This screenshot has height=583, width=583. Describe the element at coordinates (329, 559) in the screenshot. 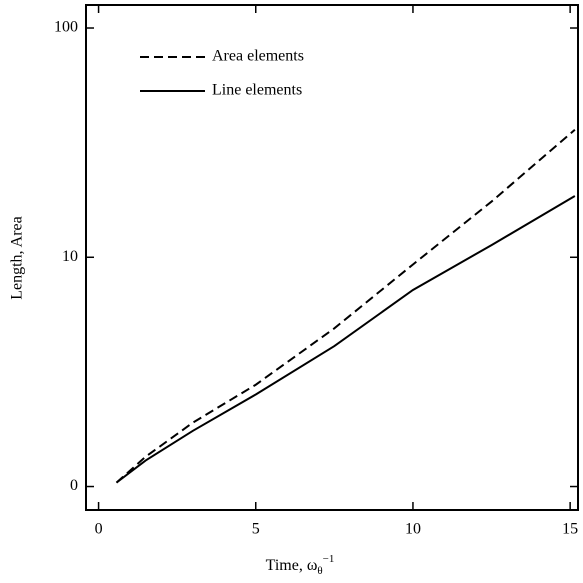

I see `x-label-sup: −1` at that location.